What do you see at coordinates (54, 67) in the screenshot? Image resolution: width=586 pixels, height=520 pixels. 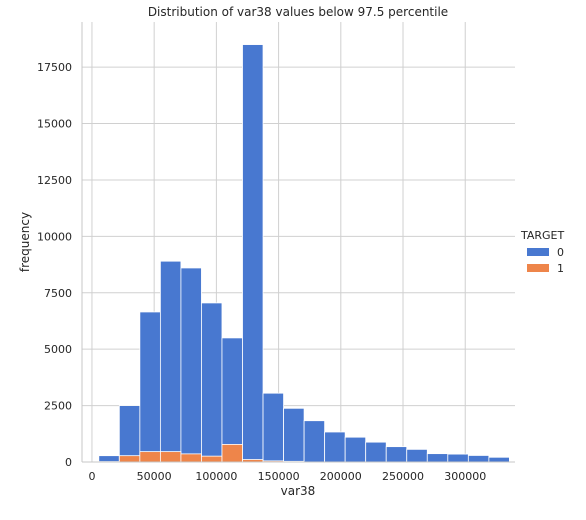 I see `y-tick-label-7: 17500` at bounding box center [54, 67].